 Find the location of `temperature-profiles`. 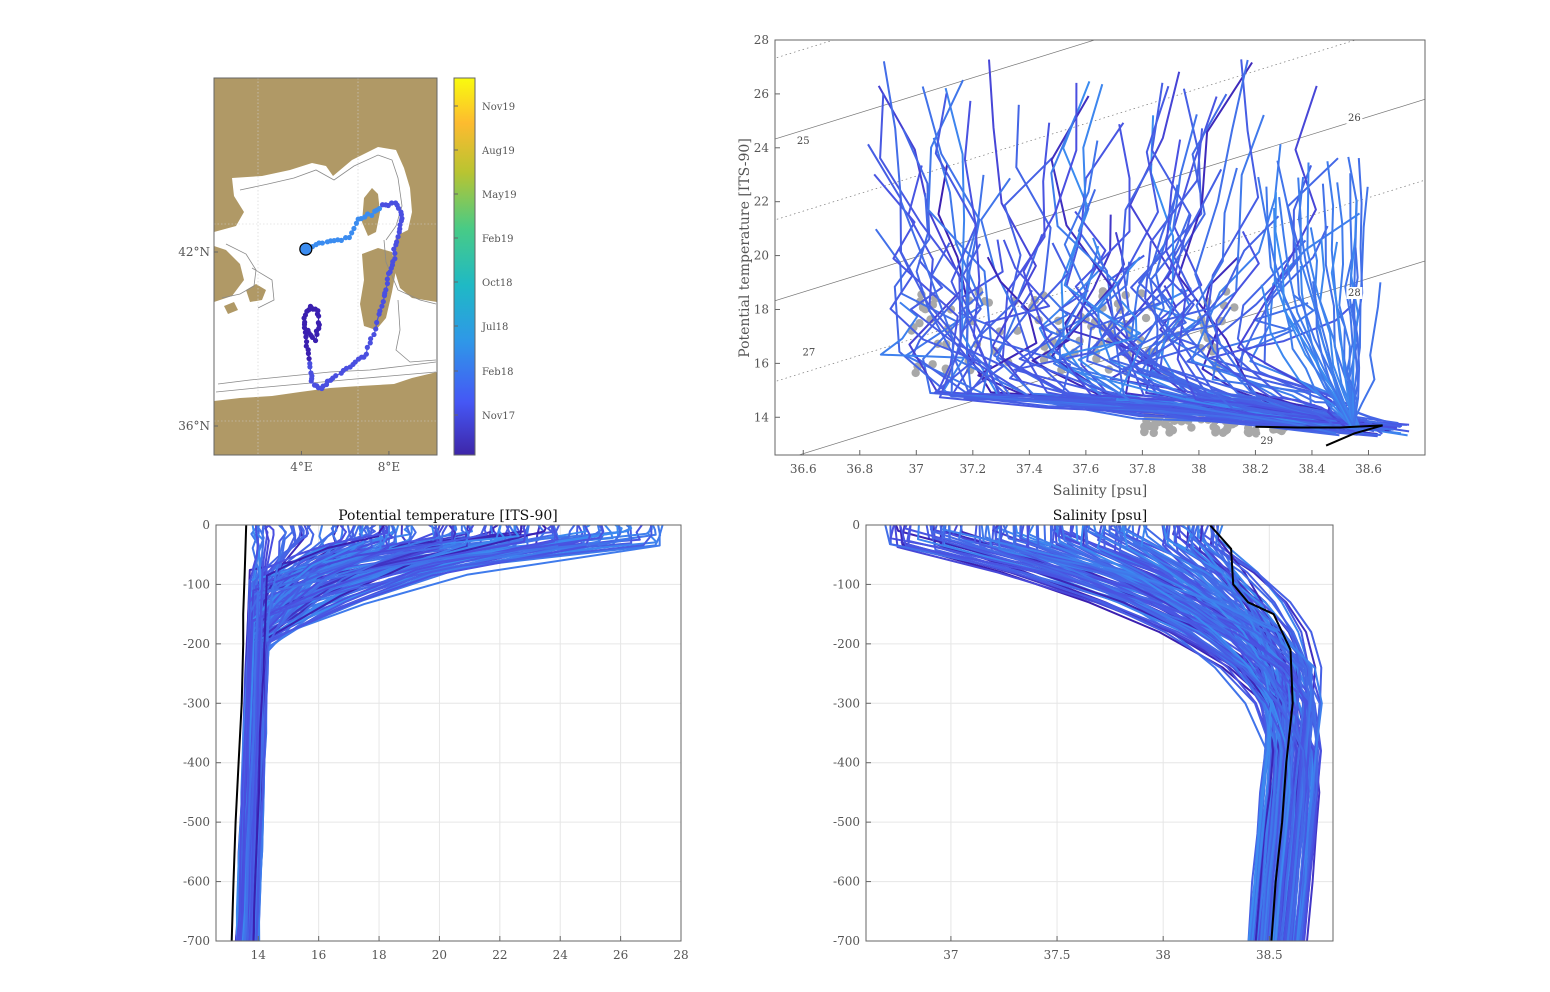

temperature-profiles is located at coordinates (449, 733).